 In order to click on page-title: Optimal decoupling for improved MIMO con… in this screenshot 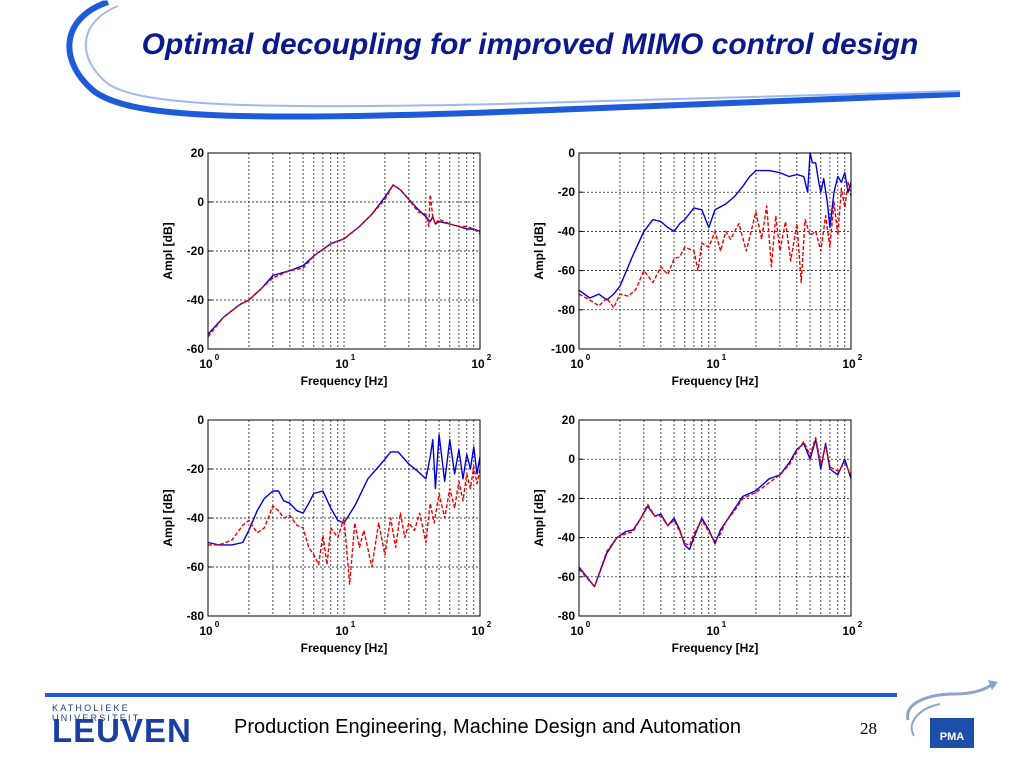, I will do `click(530, 44)`.